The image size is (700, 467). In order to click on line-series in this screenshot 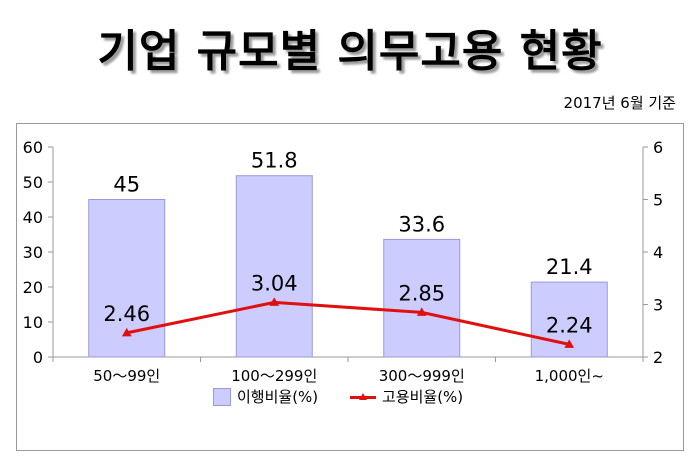, I will do `click(348, 323)`.